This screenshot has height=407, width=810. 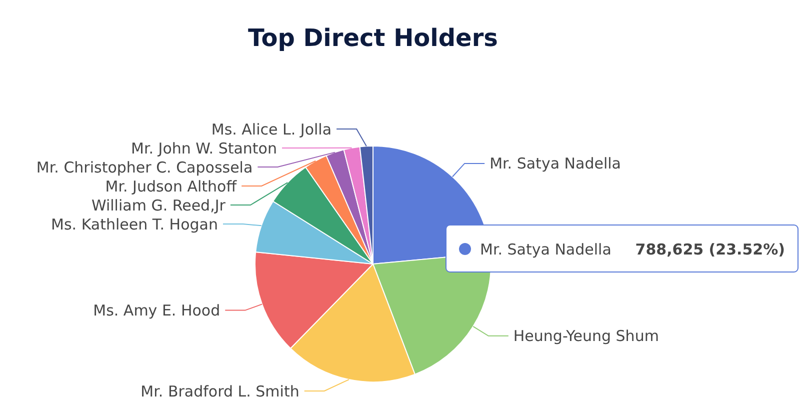 What do you see at coordinates (144, 167) in the screenshot?
I see `slice-label: Mr. Christopher C. Capossela` at bounding box center [144, 167].